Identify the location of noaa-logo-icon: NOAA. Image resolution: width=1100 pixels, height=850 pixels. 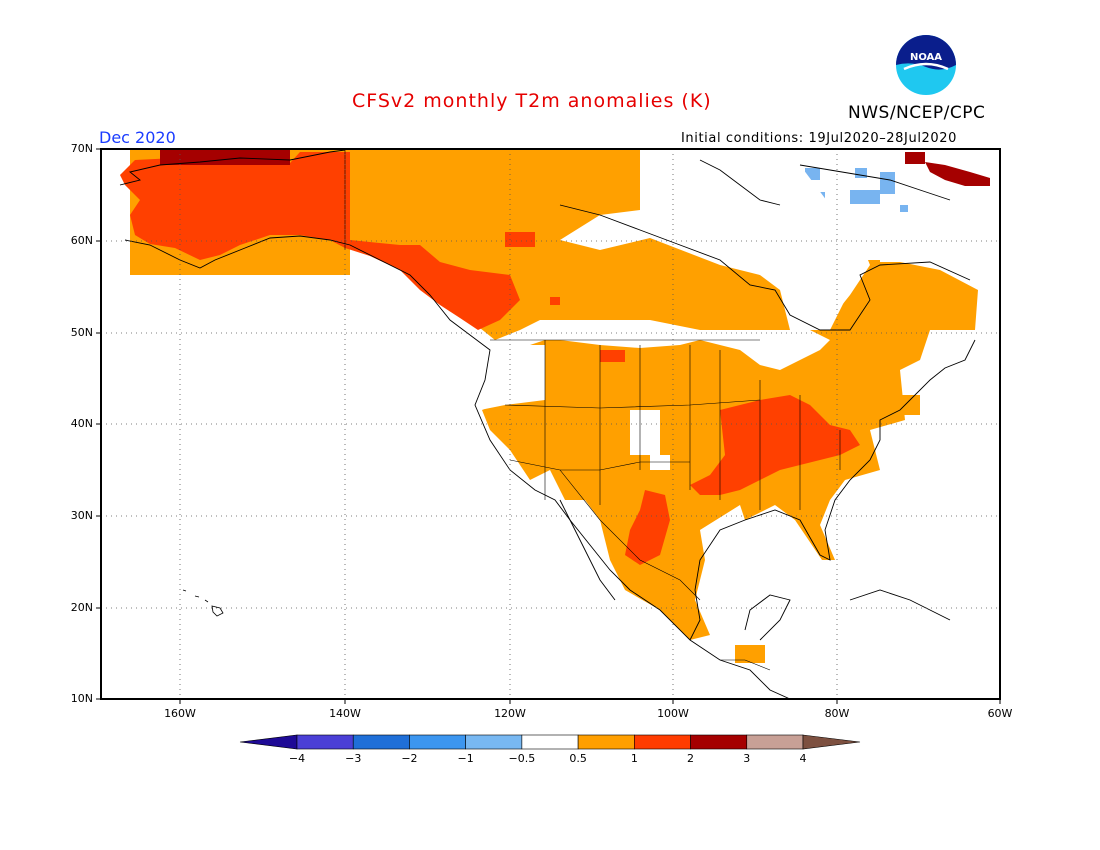
(926, 65).